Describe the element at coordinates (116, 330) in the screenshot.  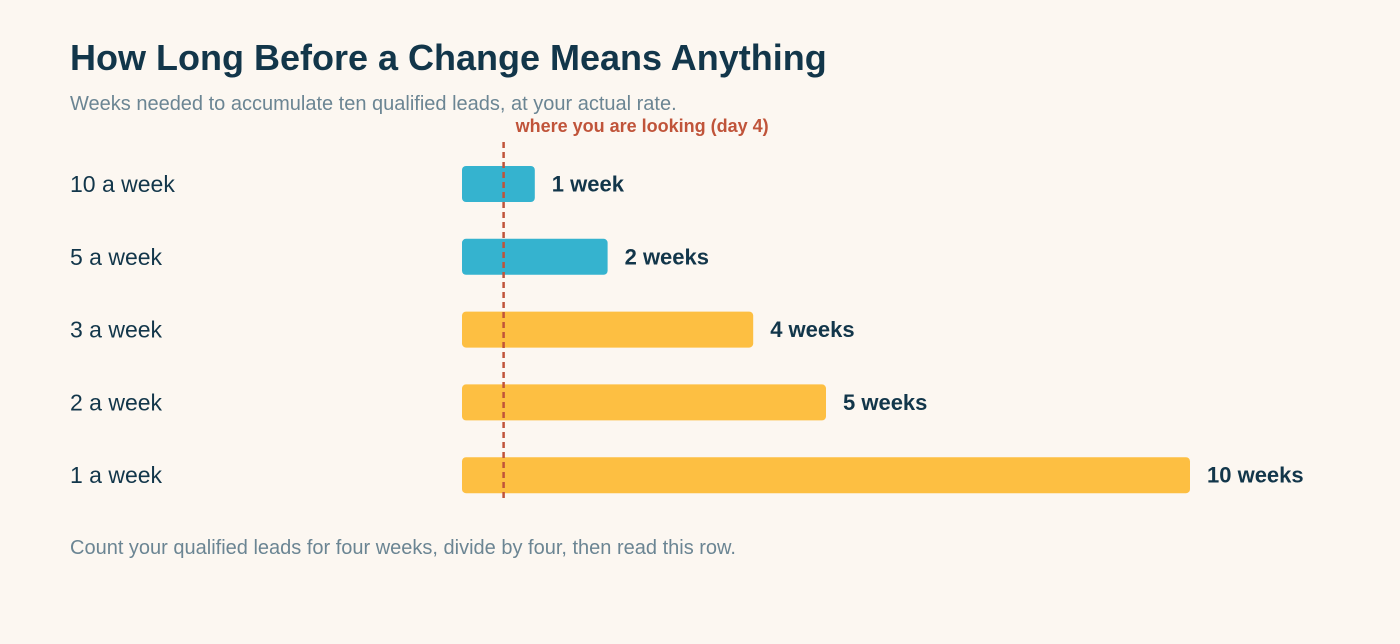
I see `category-label: 3 a week` at that location.